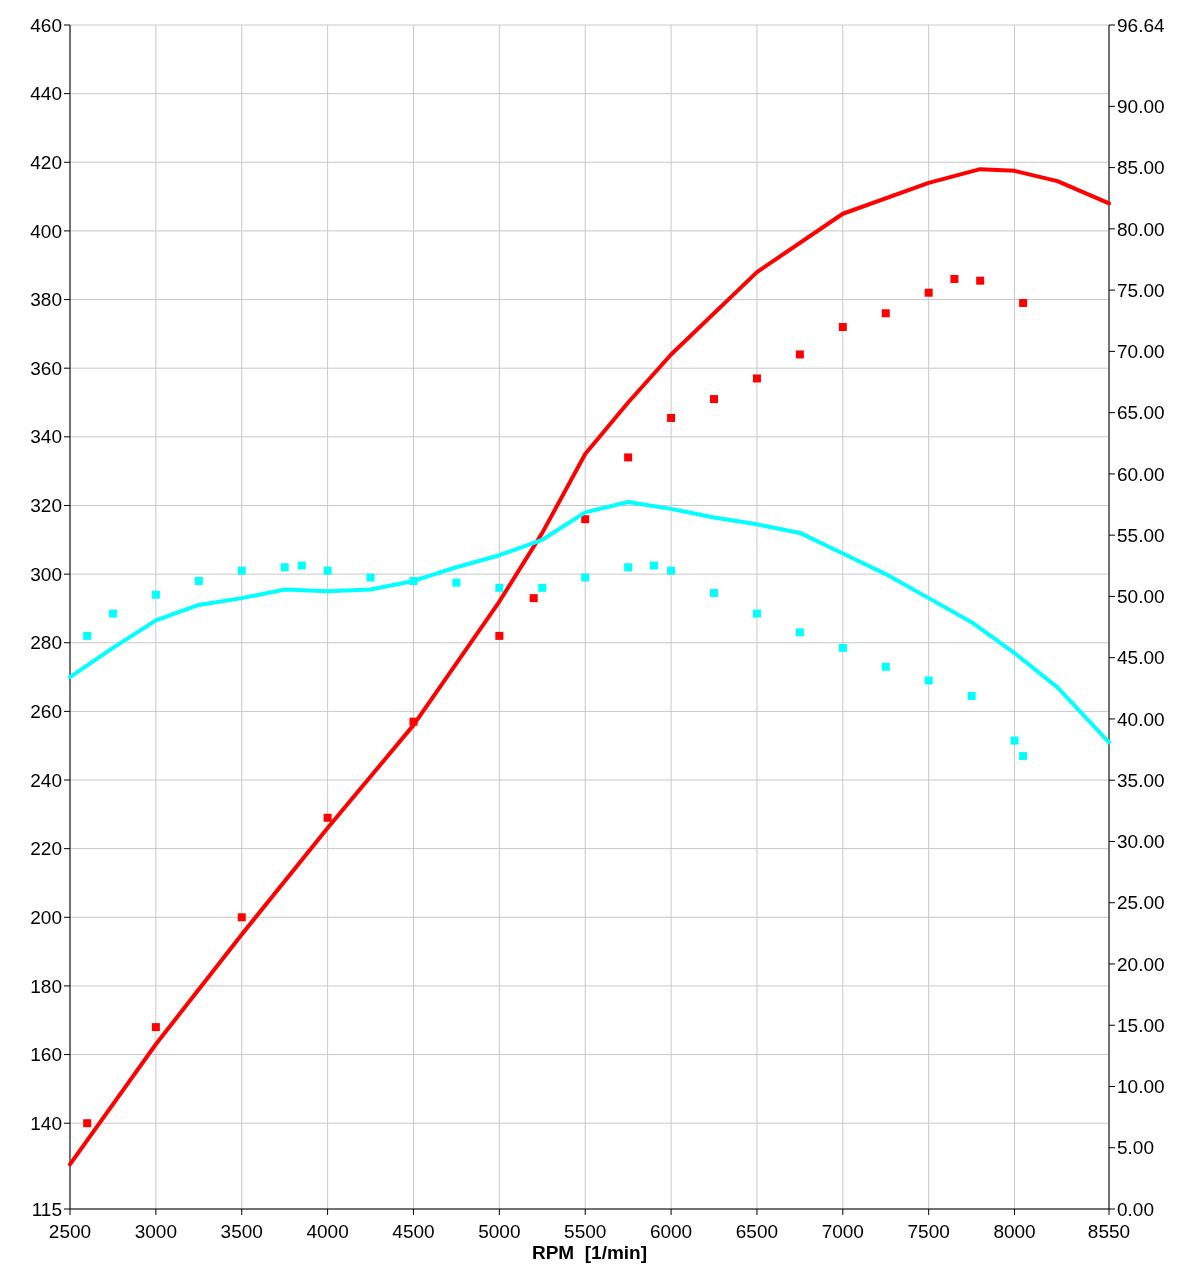  I want to click on y2-tick-label: 60.00, so click(1141, 474).